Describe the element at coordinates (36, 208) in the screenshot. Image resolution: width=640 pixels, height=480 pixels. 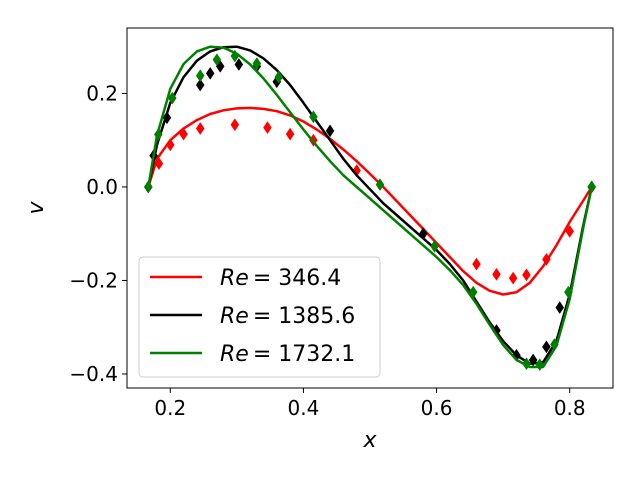
I see `y-axis-label: v` at that location.